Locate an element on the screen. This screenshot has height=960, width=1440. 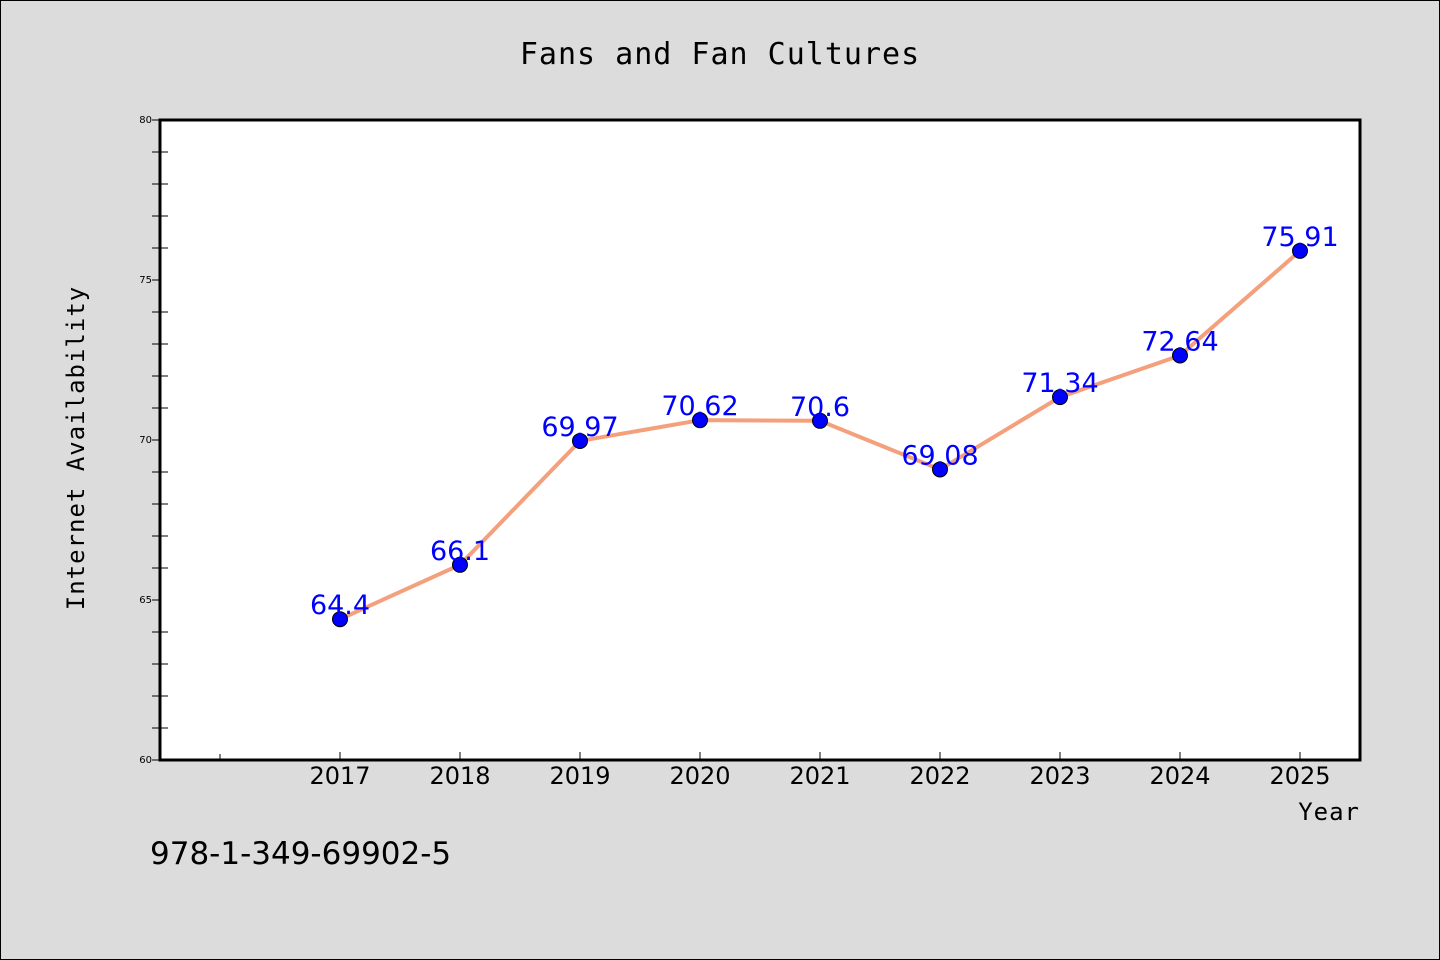
data-label: 66.1 is located at coordinates (460, 551).